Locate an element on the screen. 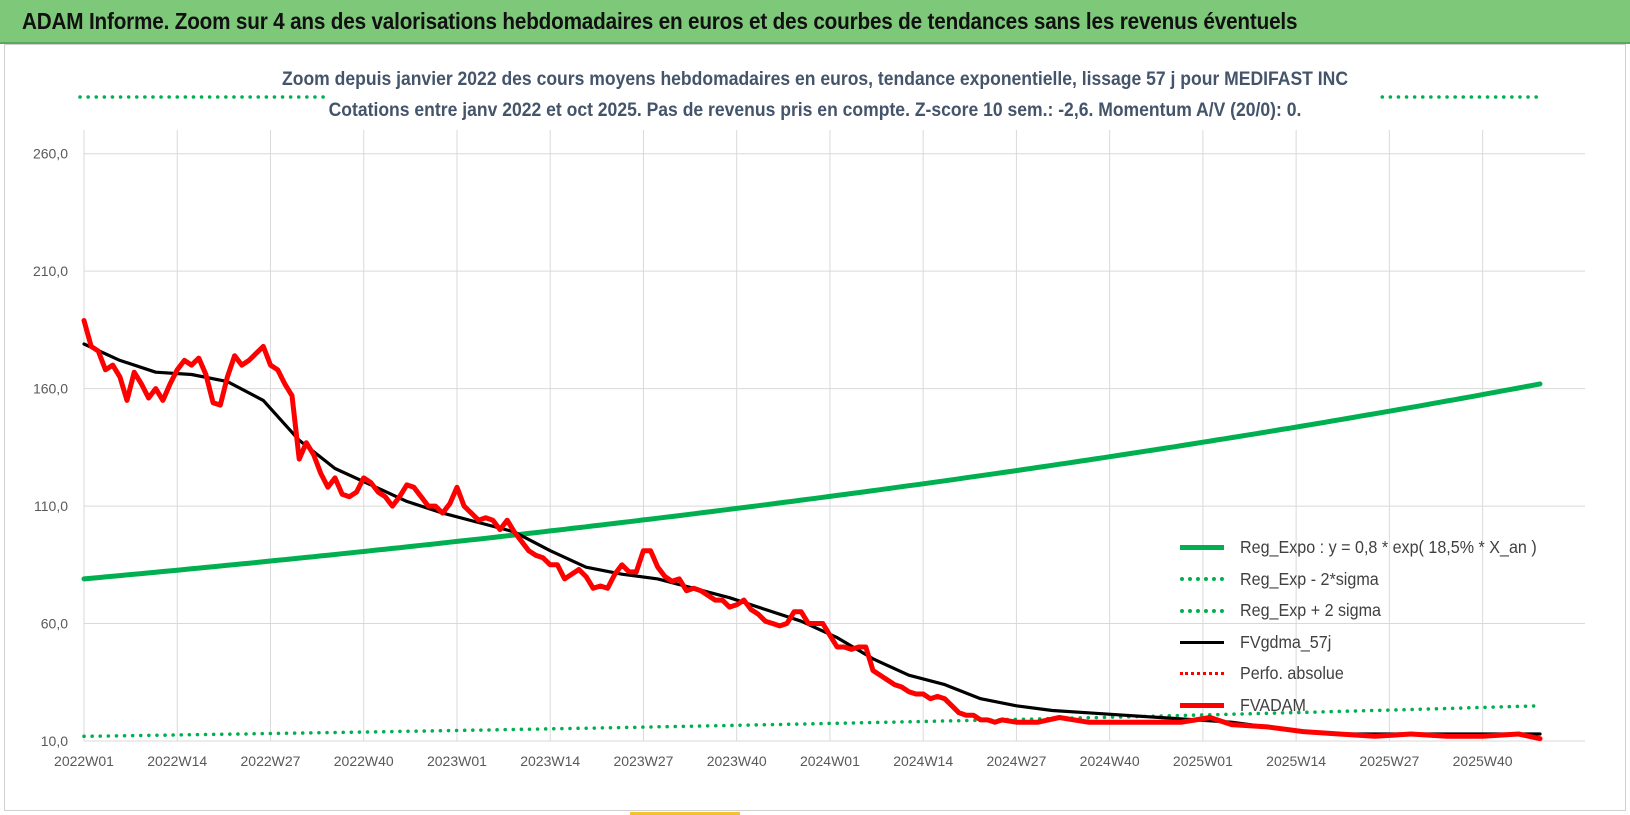 Image resolution: width=1630 pixels, height=815 pixels. legend-item-reg-expo: Reg_Expo : y = 0,8 * exp( 18,5% * X_an ) is located at coordinates (1400, 548).